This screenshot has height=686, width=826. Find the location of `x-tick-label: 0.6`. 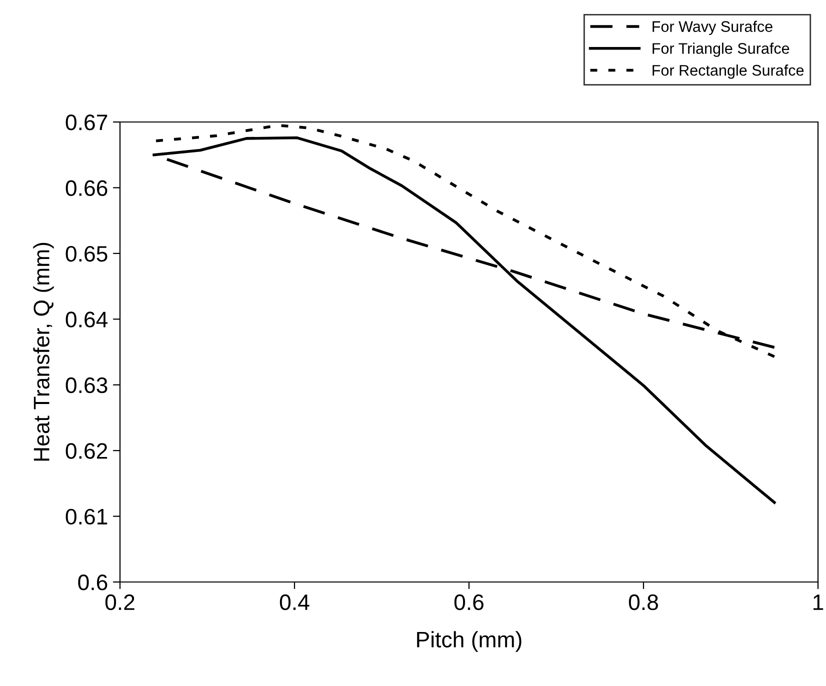

x-tick-label: 0.6 is located at coordinates (469, 602).